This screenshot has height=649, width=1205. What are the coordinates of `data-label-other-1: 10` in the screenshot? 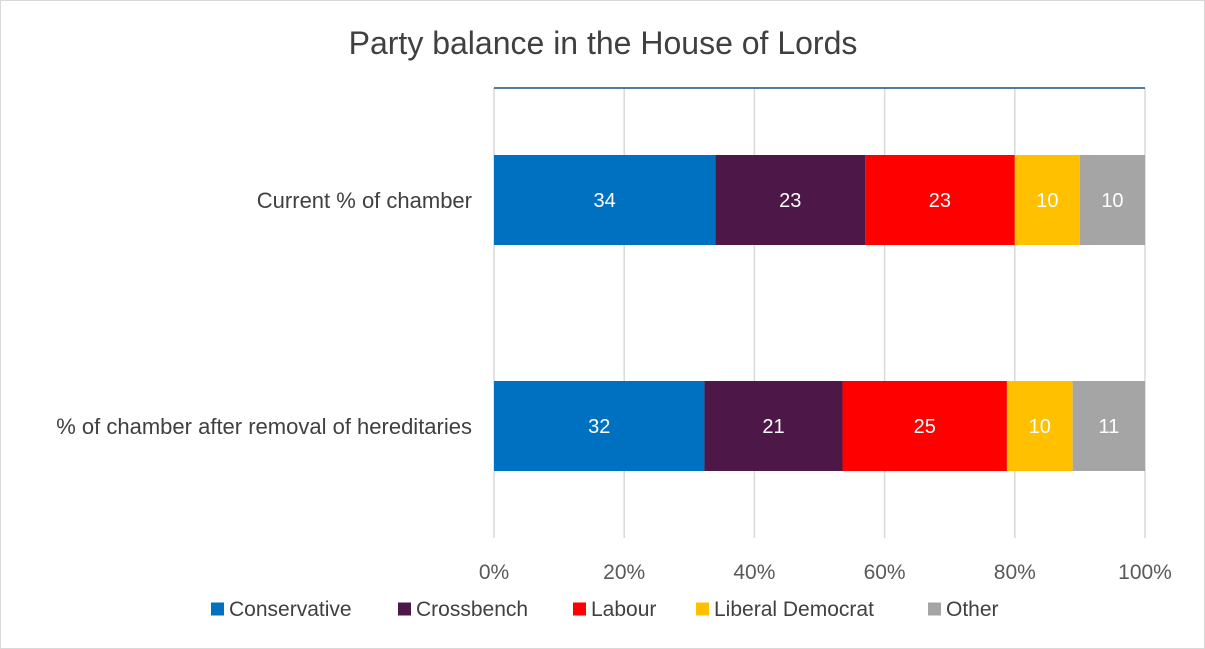 It's located at (1112, 201).